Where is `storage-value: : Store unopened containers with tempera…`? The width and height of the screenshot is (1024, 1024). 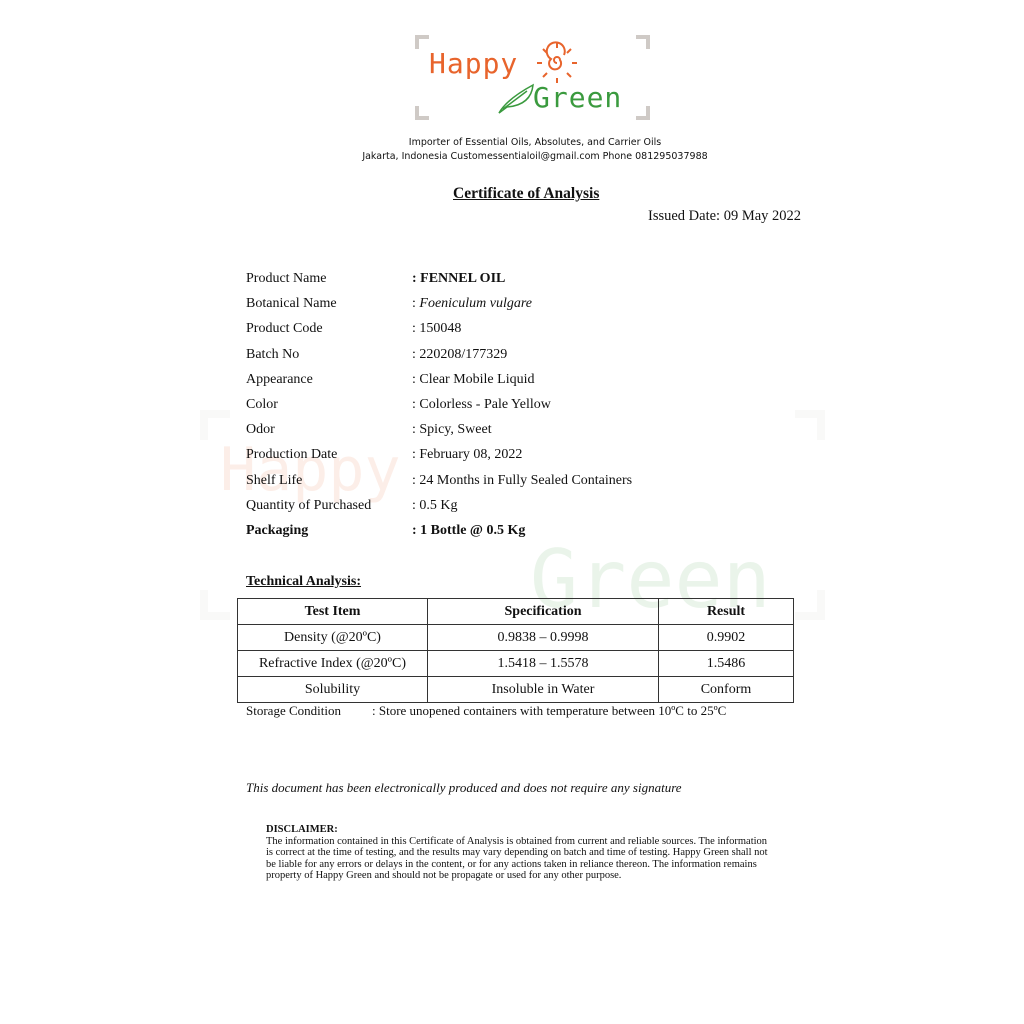
storage-value: : Store unopened containers with tempera… is located at coordinates (549, 710).